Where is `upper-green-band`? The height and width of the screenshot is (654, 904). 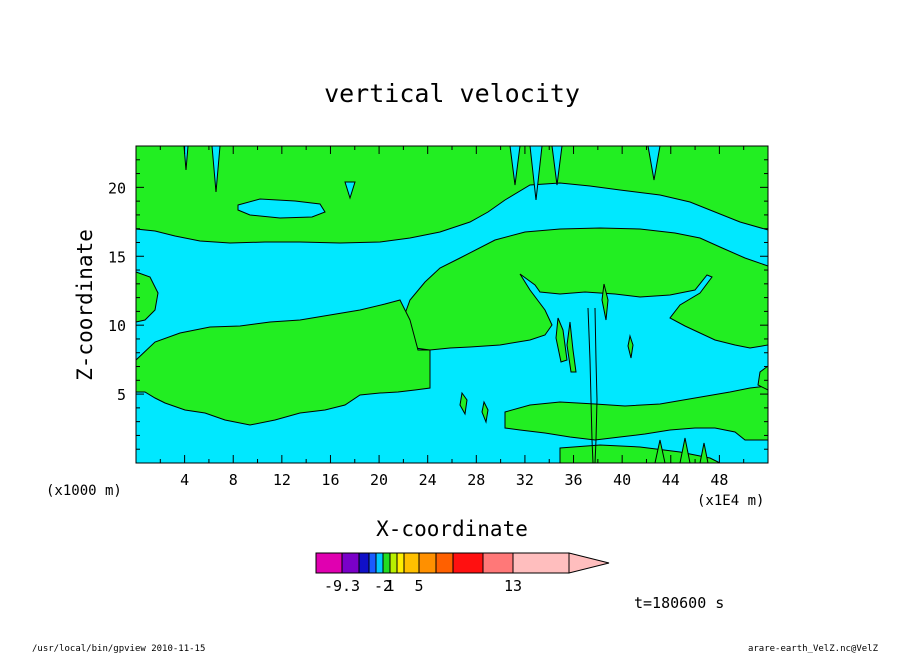
upper-green-band is located at coordinates (452, 194).